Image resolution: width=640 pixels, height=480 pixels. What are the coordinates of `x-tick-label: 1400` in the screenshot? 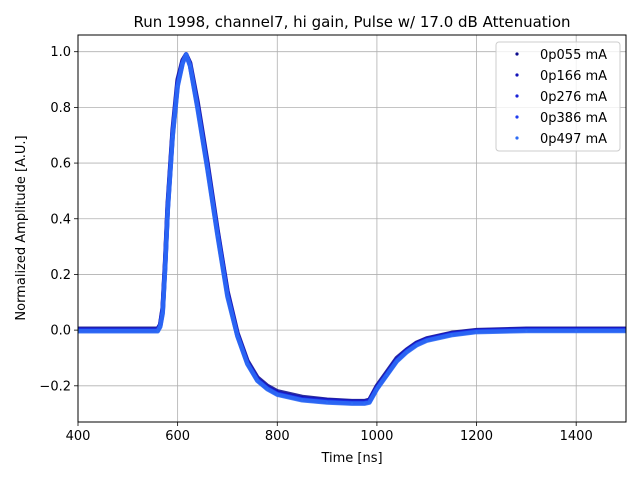 It's located at (576, 436).